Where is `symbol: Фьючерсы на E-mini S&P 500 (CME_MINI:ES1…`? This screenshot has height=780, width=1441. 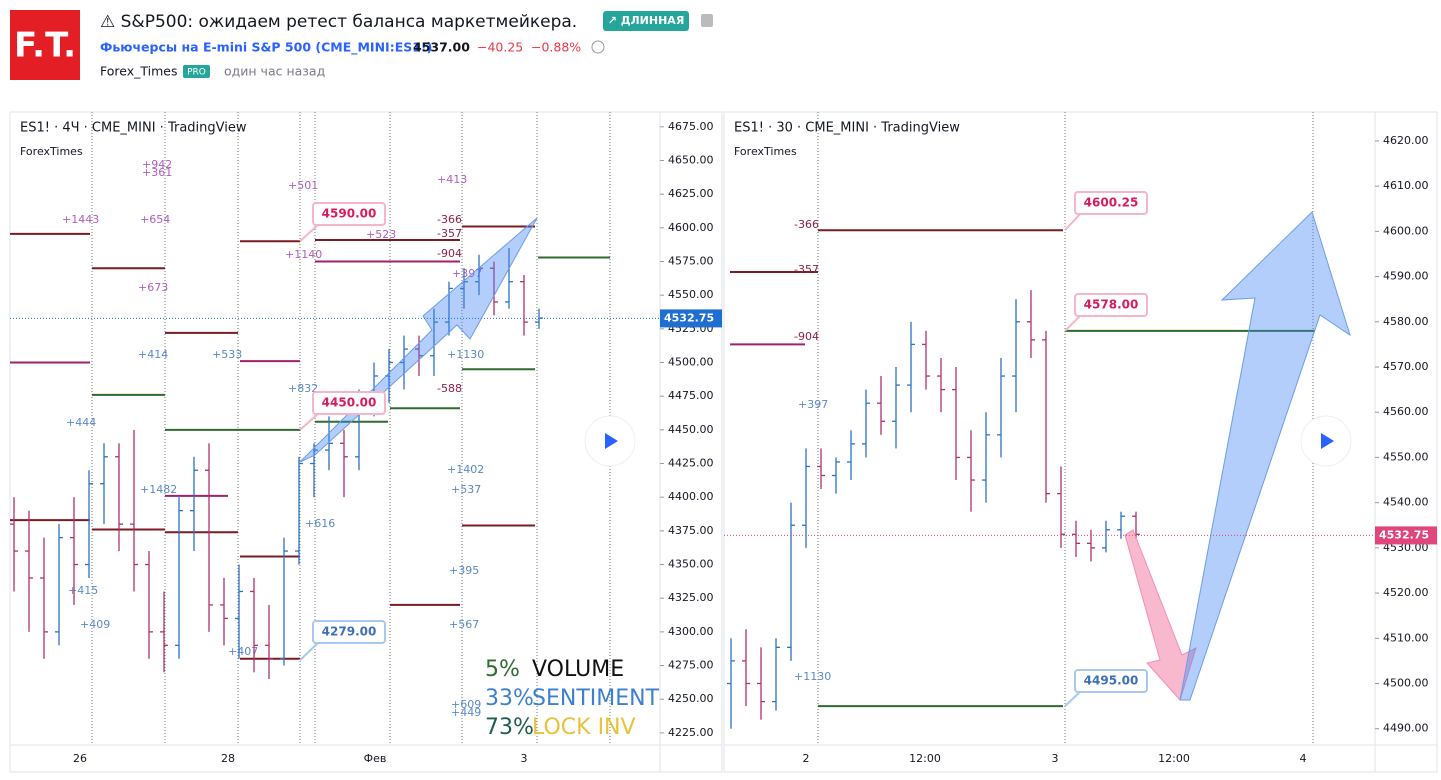
symbol: Фьючерсы на E-mini S&P 500 (CME_MINI:ES1… is located at coordinates (266, 48).